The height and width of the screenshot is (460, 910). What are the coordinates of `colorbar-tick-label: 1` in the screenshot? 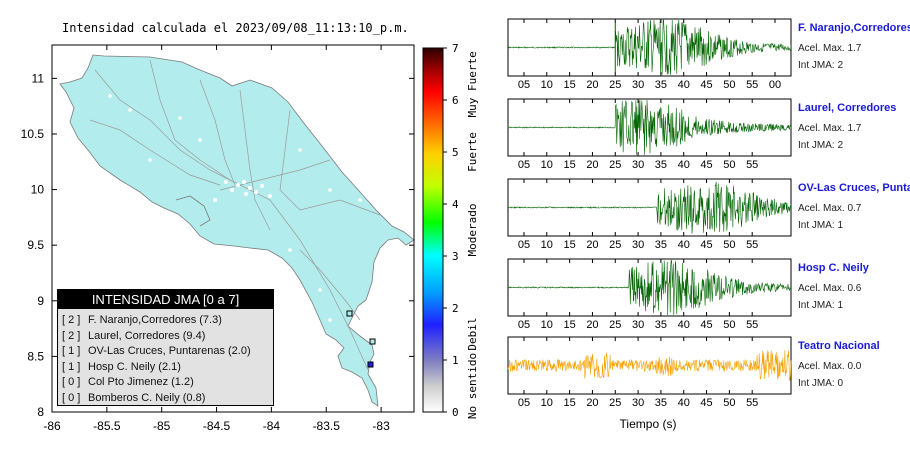 It's located at (455, 360).